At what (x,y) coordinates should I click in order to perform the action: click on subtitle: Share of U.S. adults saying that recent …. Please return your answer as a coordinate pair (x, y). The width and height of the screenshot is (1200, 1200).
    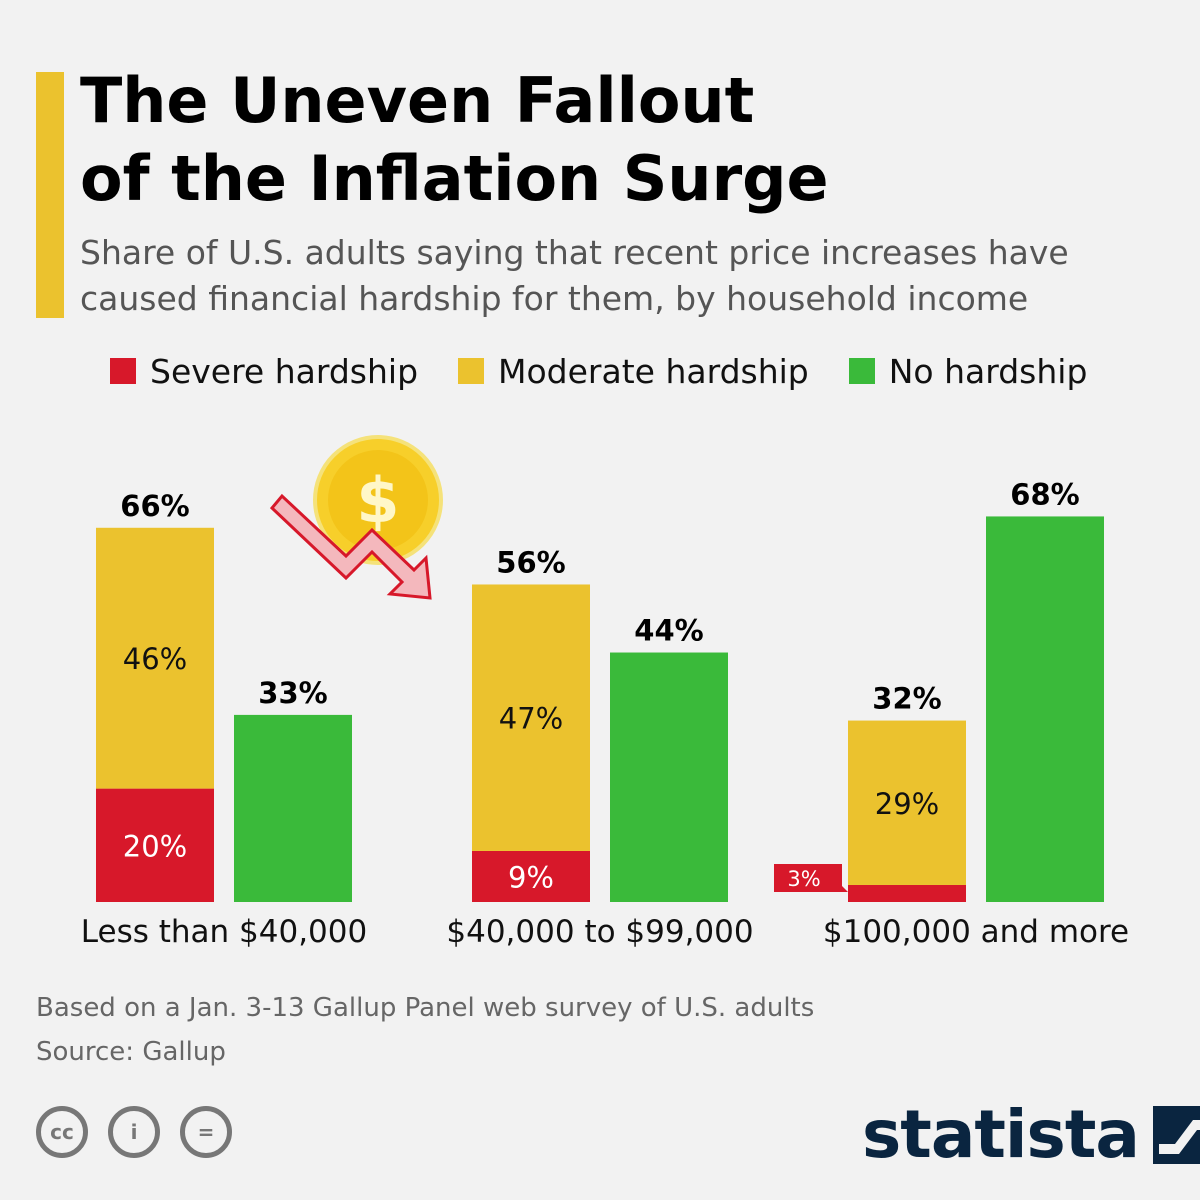
    Looking at the image, I should click on (630, 276).